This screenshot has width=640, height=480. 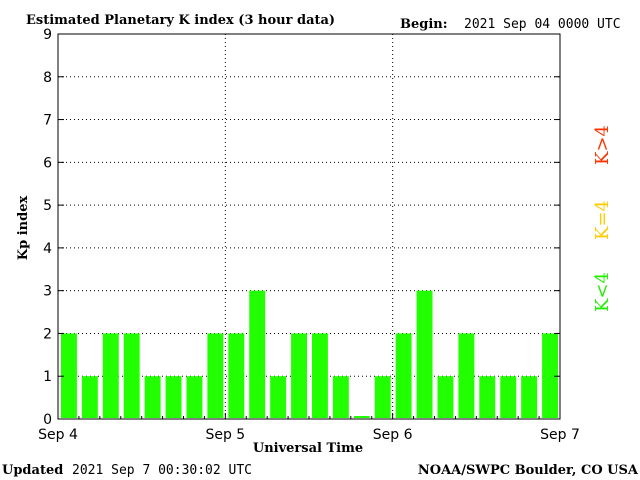 I want to click on kp-bar: Sep 4 12: 1, so click(x=152, y=397).